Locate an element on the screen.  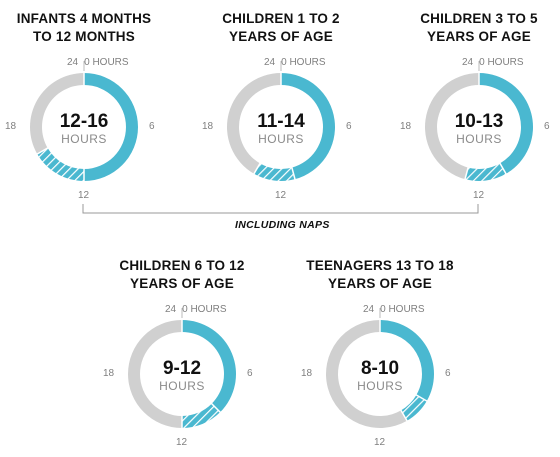
hours-range: 12-16 is located at coordinates (84, 121).